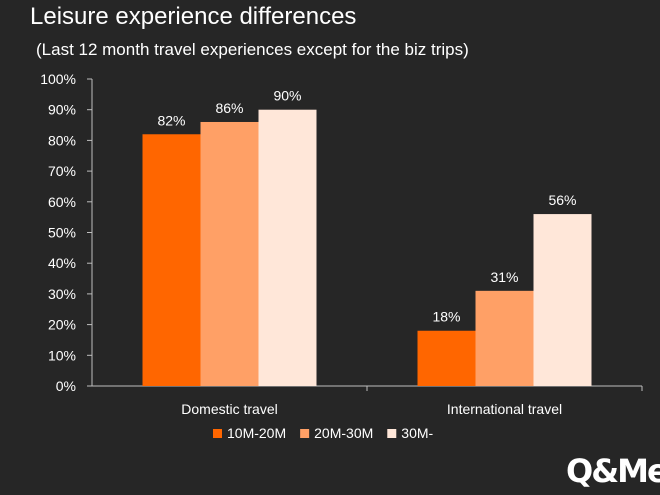 This screenshot has width=660, height=495. I want to click on bar-30m--1, so click(562, 300).